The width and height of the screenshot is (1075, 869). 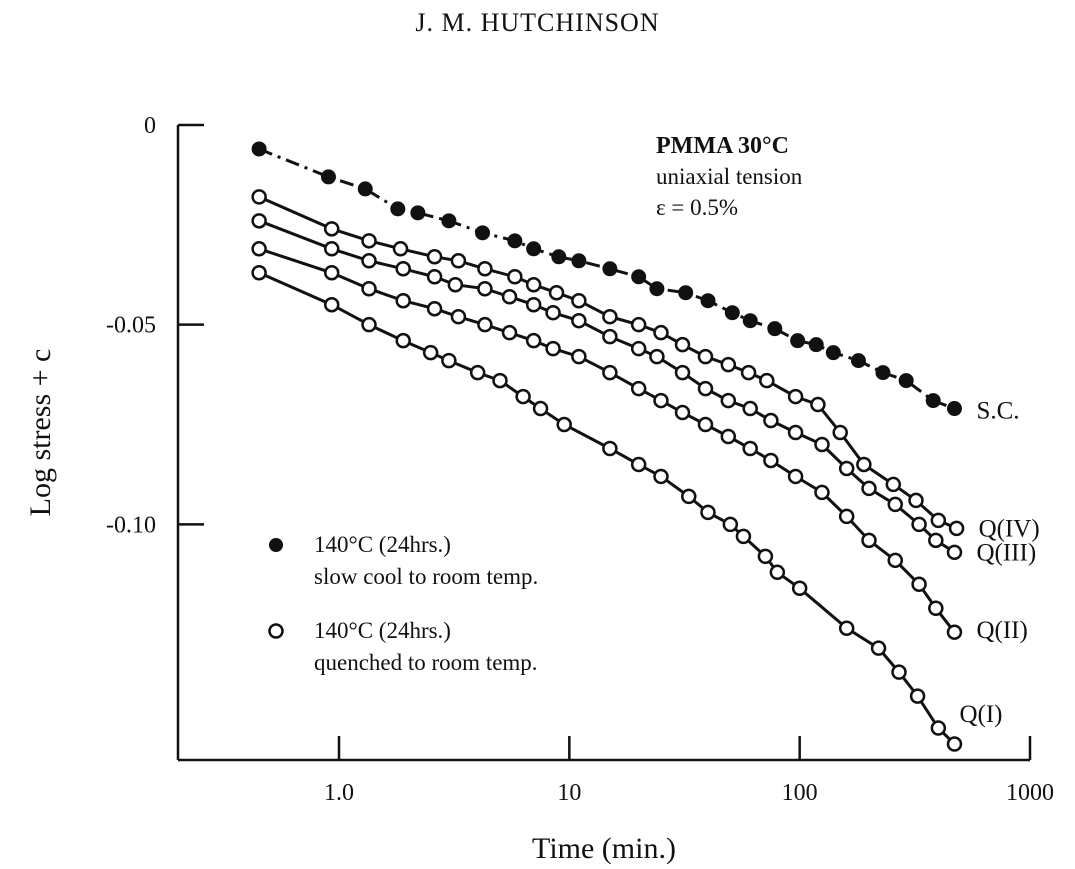 I want to click on series-label-q-iv: Q(IV), so click(x=1009, y=528).